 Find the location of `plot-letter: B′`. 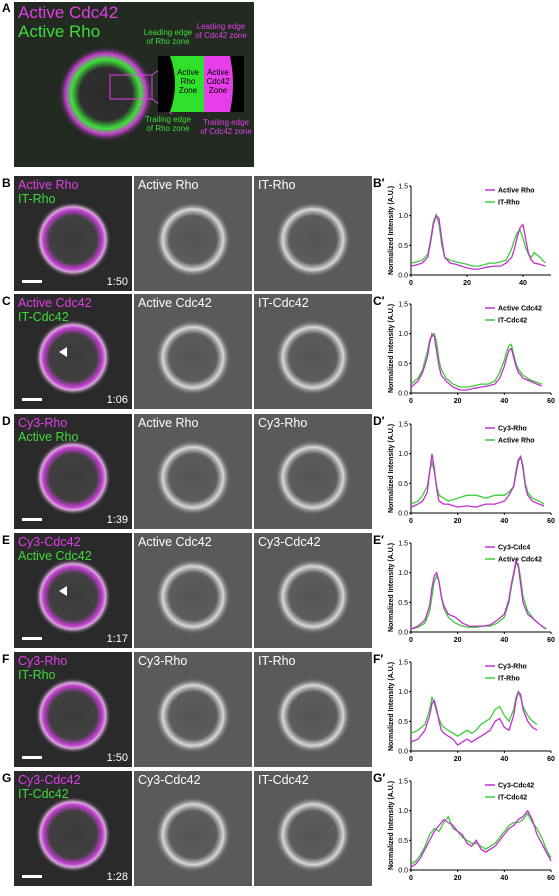

plot-letter: B′ is located at coordinates (379, 183).